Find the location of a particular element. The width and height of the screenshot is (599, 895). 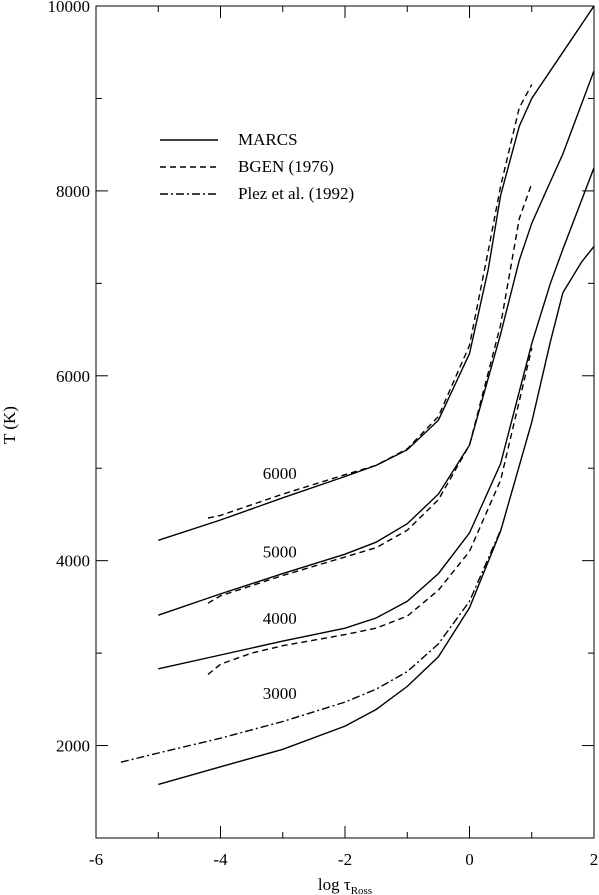

y-tick-label: 6000 is located at coordinates (73, 376).